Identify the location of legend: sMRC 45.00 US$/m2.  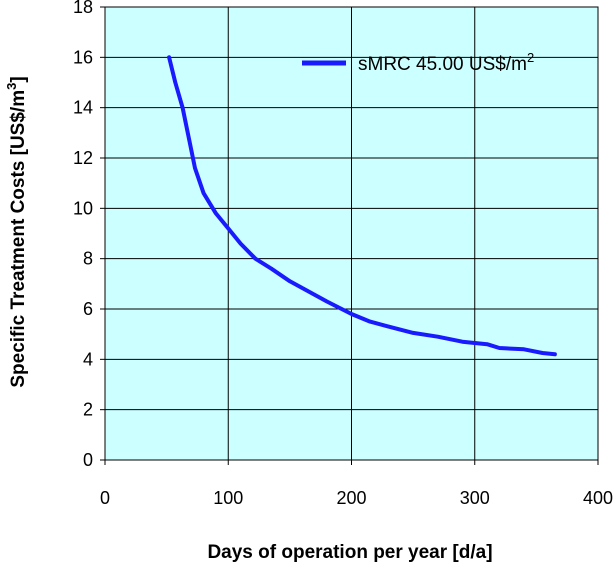
(418, 62).